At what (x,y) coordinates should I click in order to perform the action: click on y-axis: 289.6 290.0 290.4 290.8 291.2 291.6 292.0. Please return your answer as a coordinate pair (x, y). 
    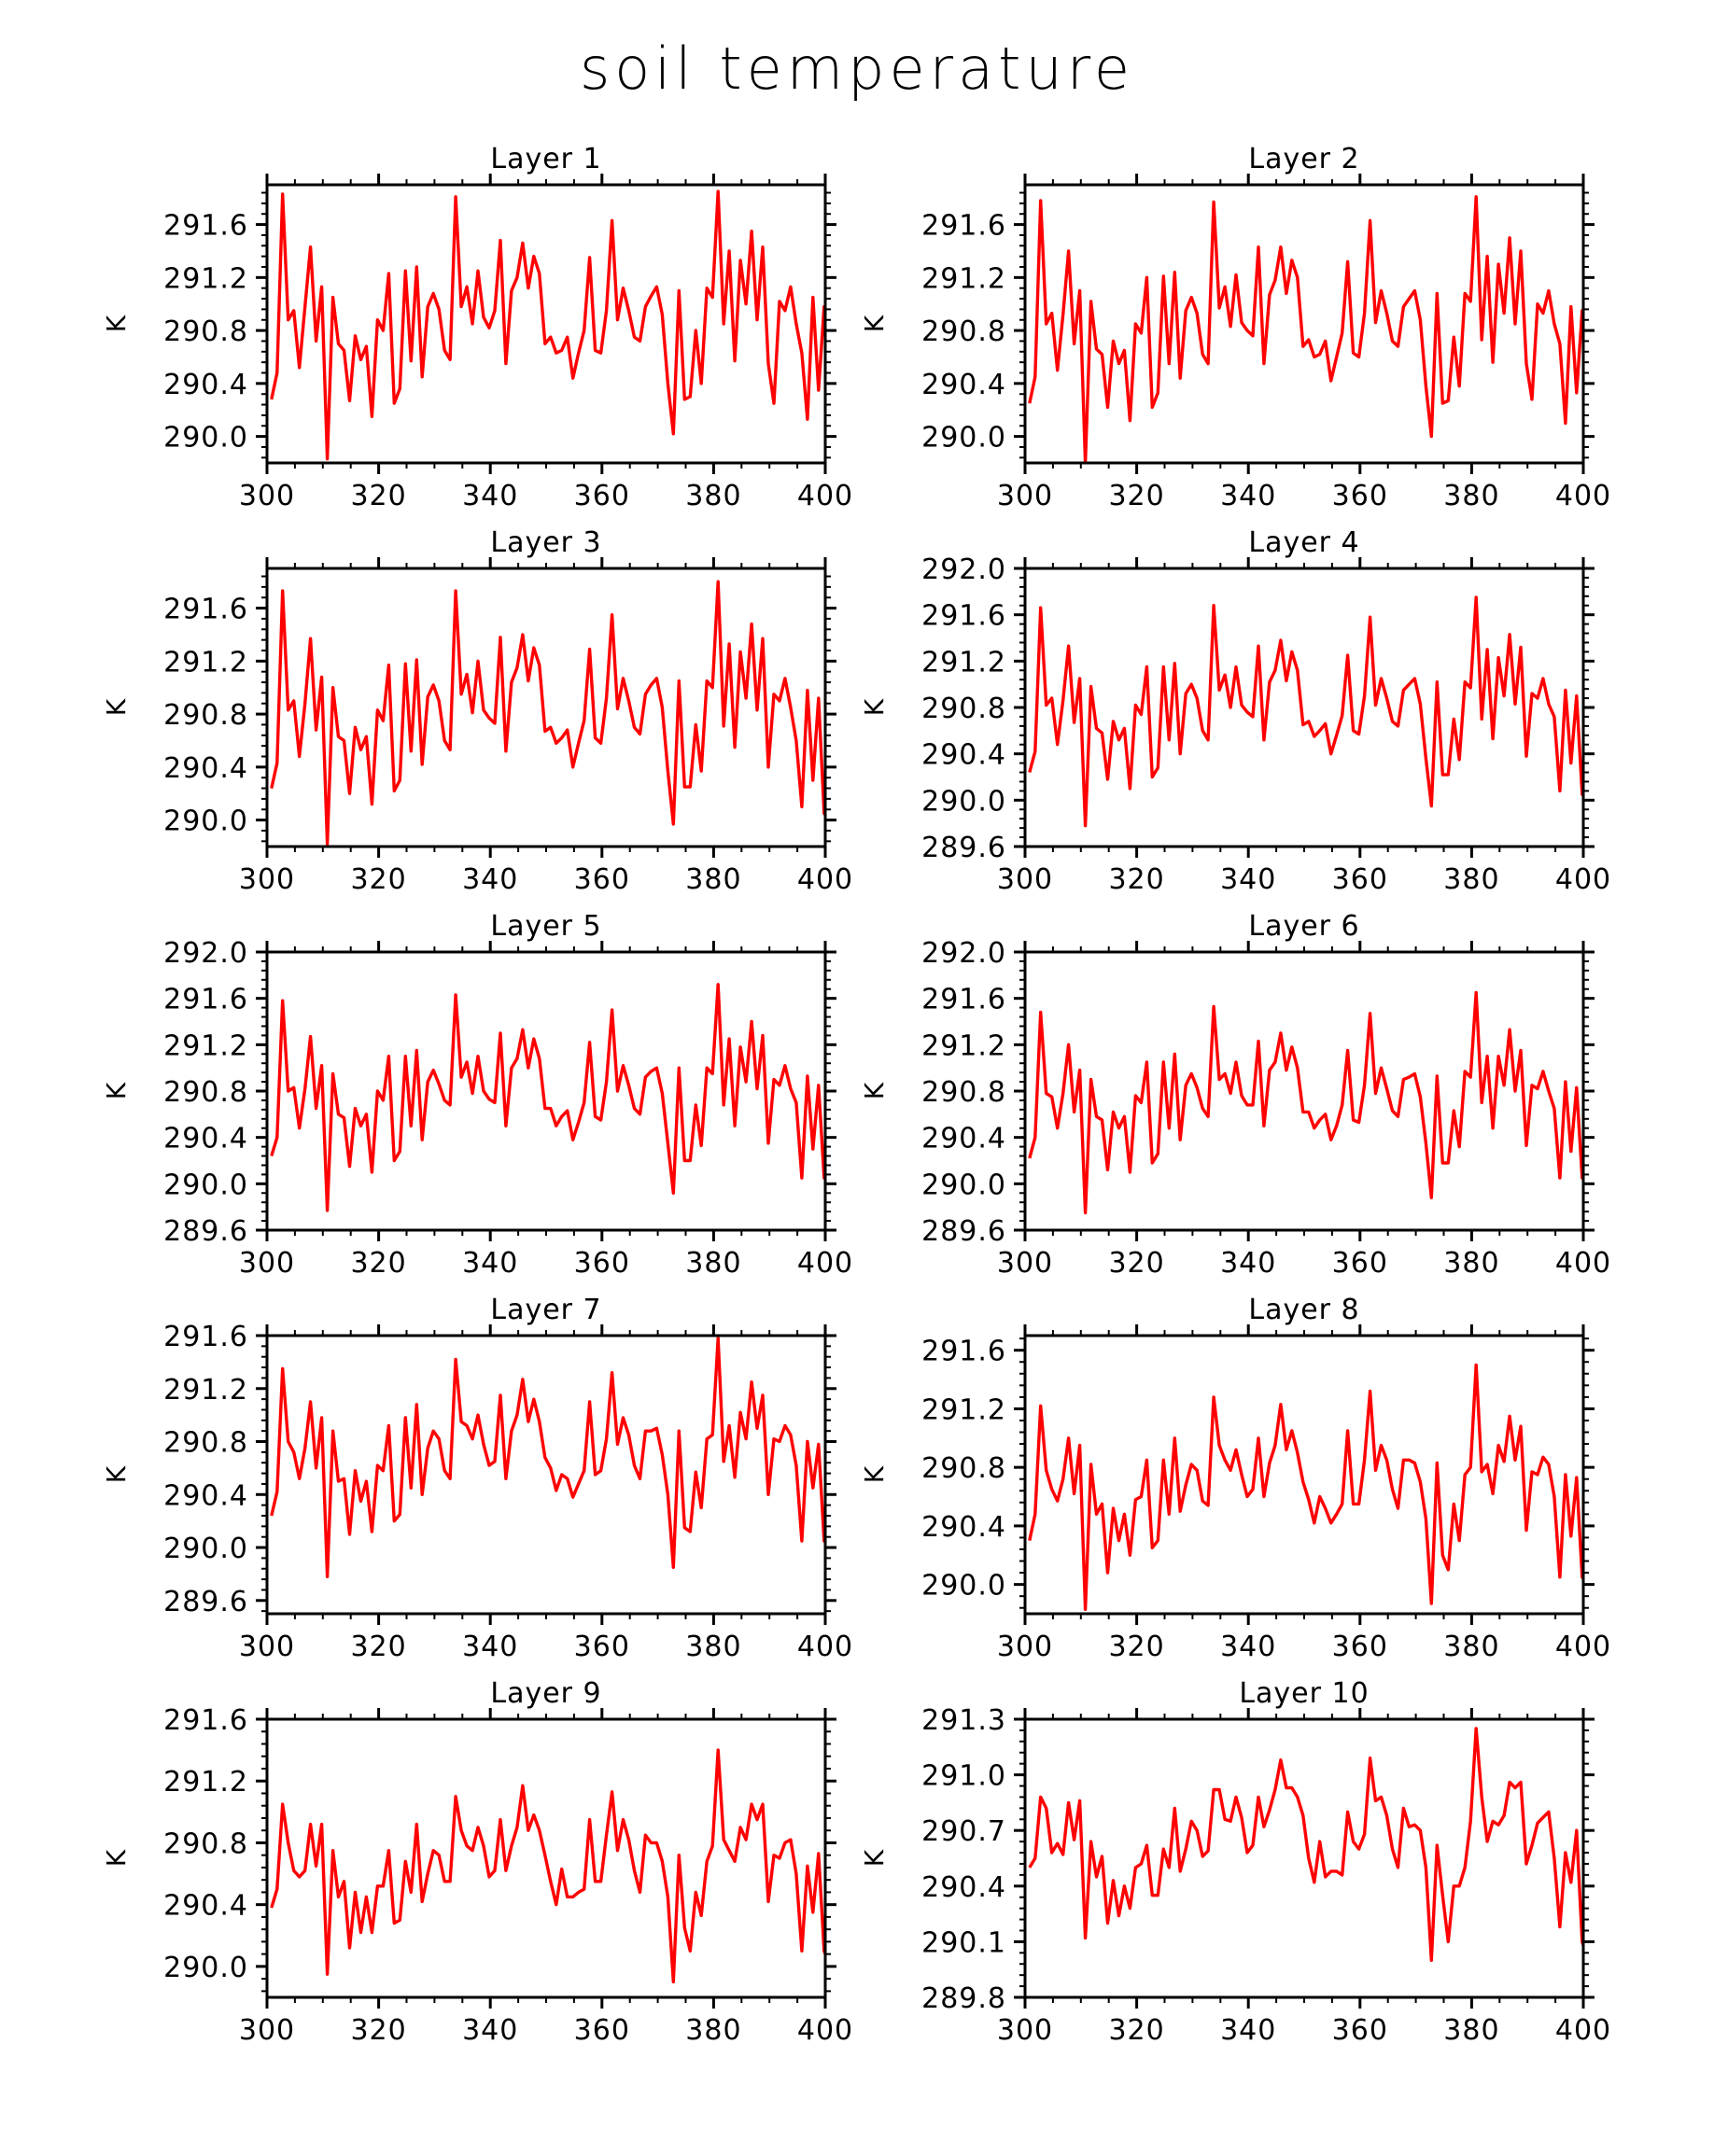
    Looking at the image, I should click on (1258, 1092).